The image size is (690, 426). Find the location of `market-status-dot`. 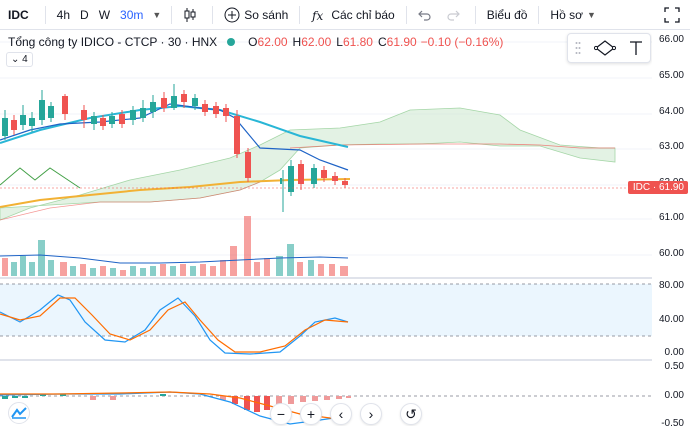

market-status-dot is located at coordinates (231, 42).